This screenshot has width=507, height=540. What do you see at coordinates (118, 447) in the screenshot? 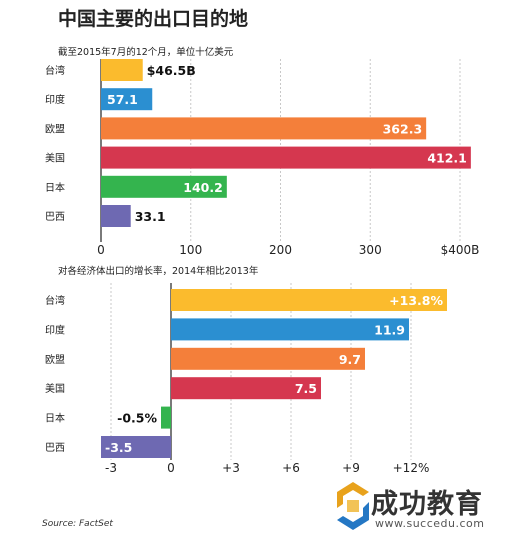
I see `data-label: -3.5` at bounding box center [118, 447].